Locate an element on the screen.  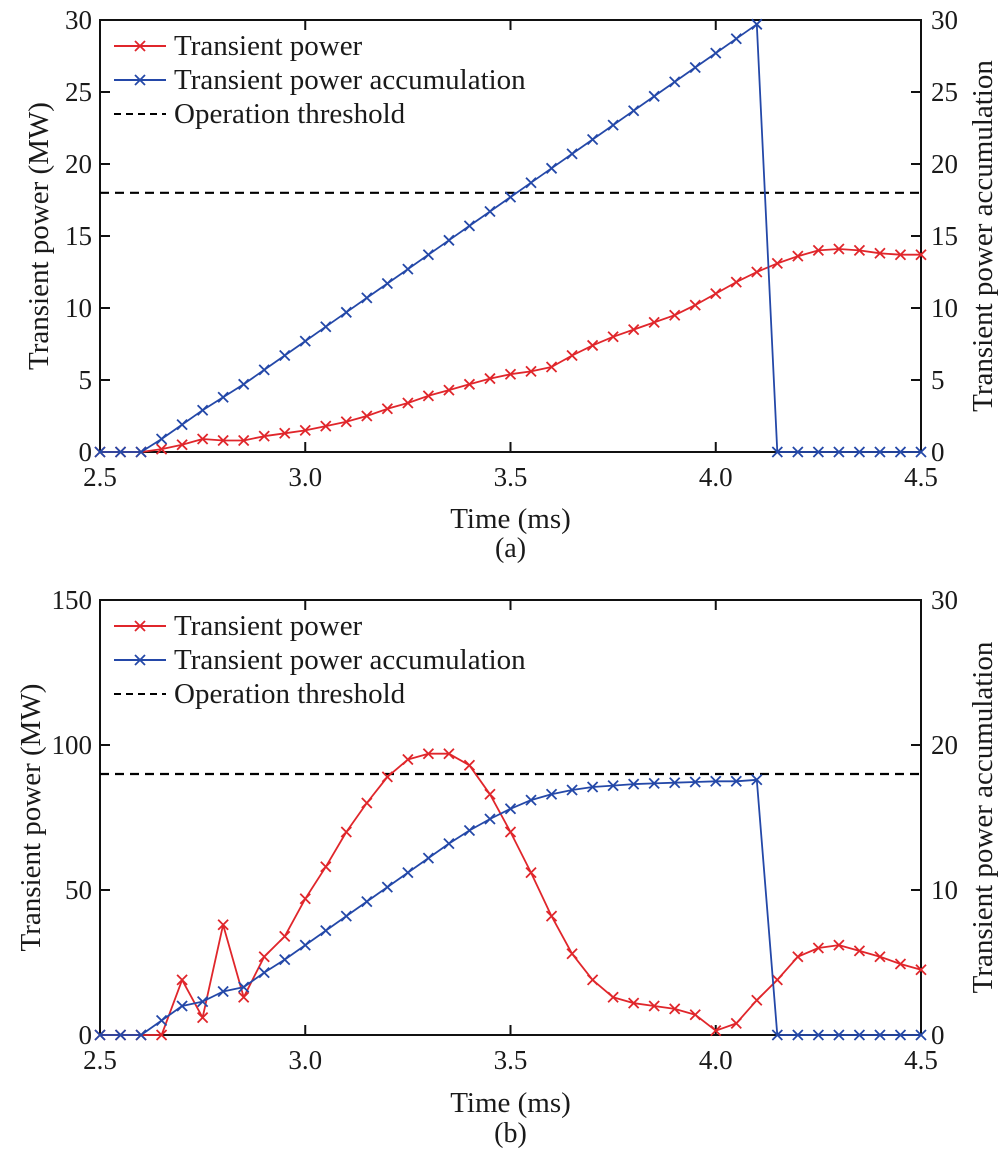
y2-axis-label: Transient power accumulation is located at coordinates (983, 817).